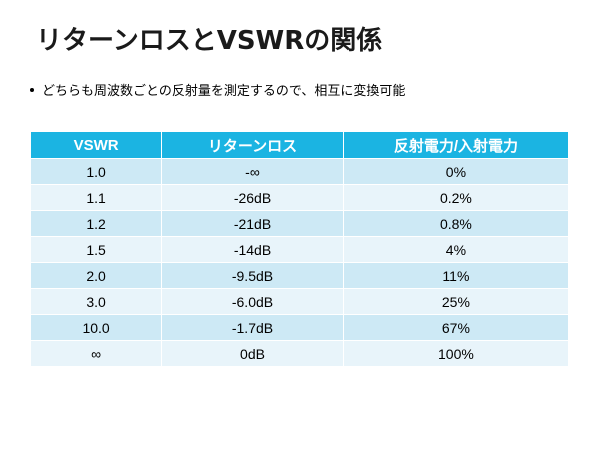 The image size is (600, 450). What do you see at coordinates (456, 275) in the screenshot?
I see `cell-power-ratio: 11%` at bounding box center [456, 275].